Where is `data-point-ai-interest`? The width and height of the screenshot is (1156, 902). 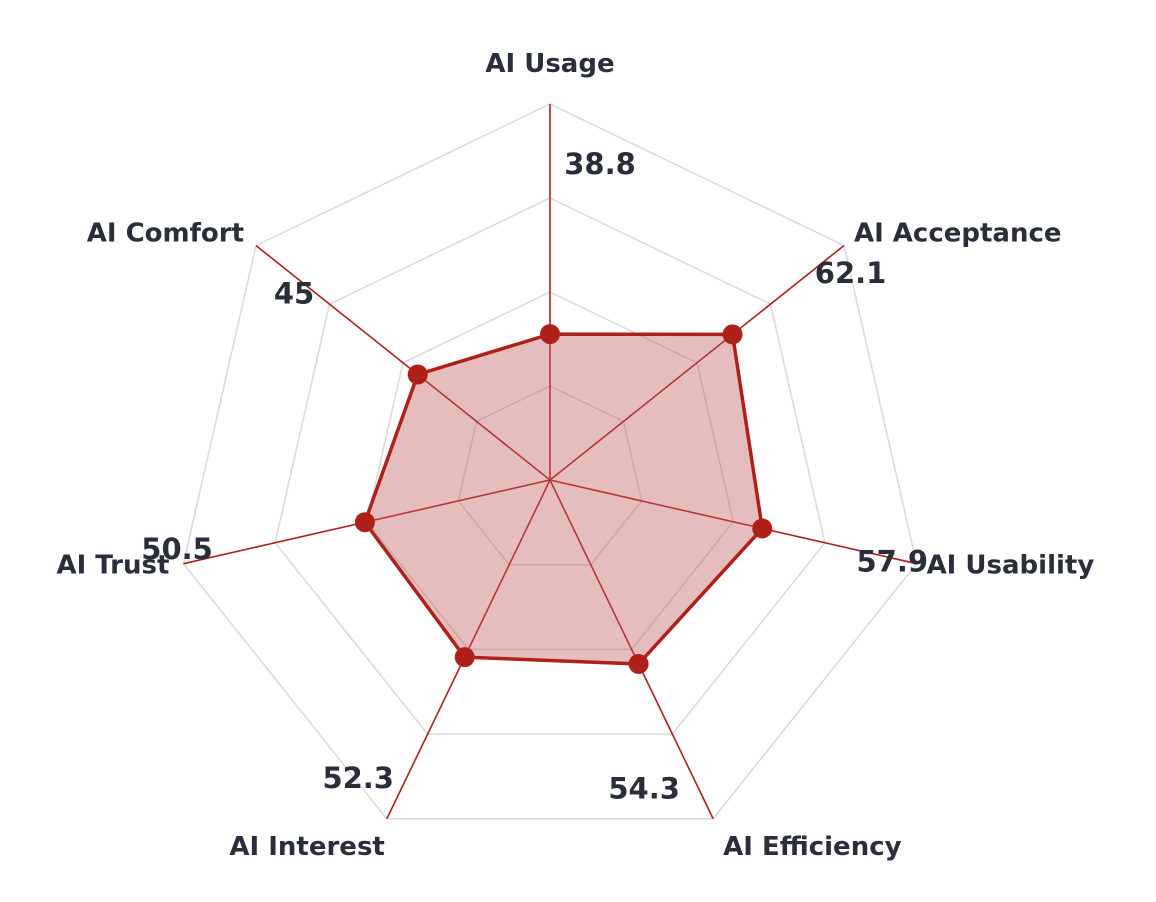
data-point-ai-interest is located at coordinates (464, 657).